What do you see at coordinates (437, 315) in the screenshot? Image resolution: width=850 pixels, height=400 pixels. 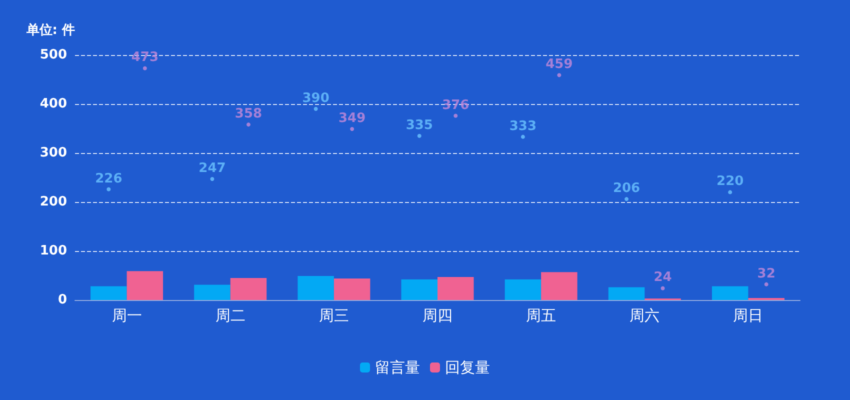 I see `x-tick-label: 周四` at bounding box center [437, 315].